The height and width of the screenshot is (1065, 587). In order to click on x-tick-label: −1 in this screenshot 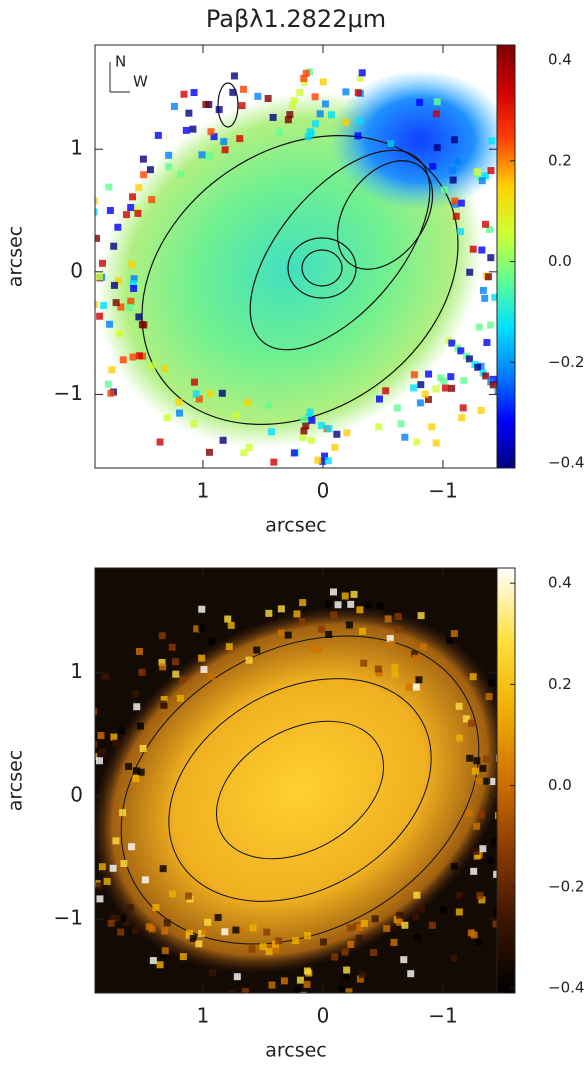, I will do `click(442, 1016)`.